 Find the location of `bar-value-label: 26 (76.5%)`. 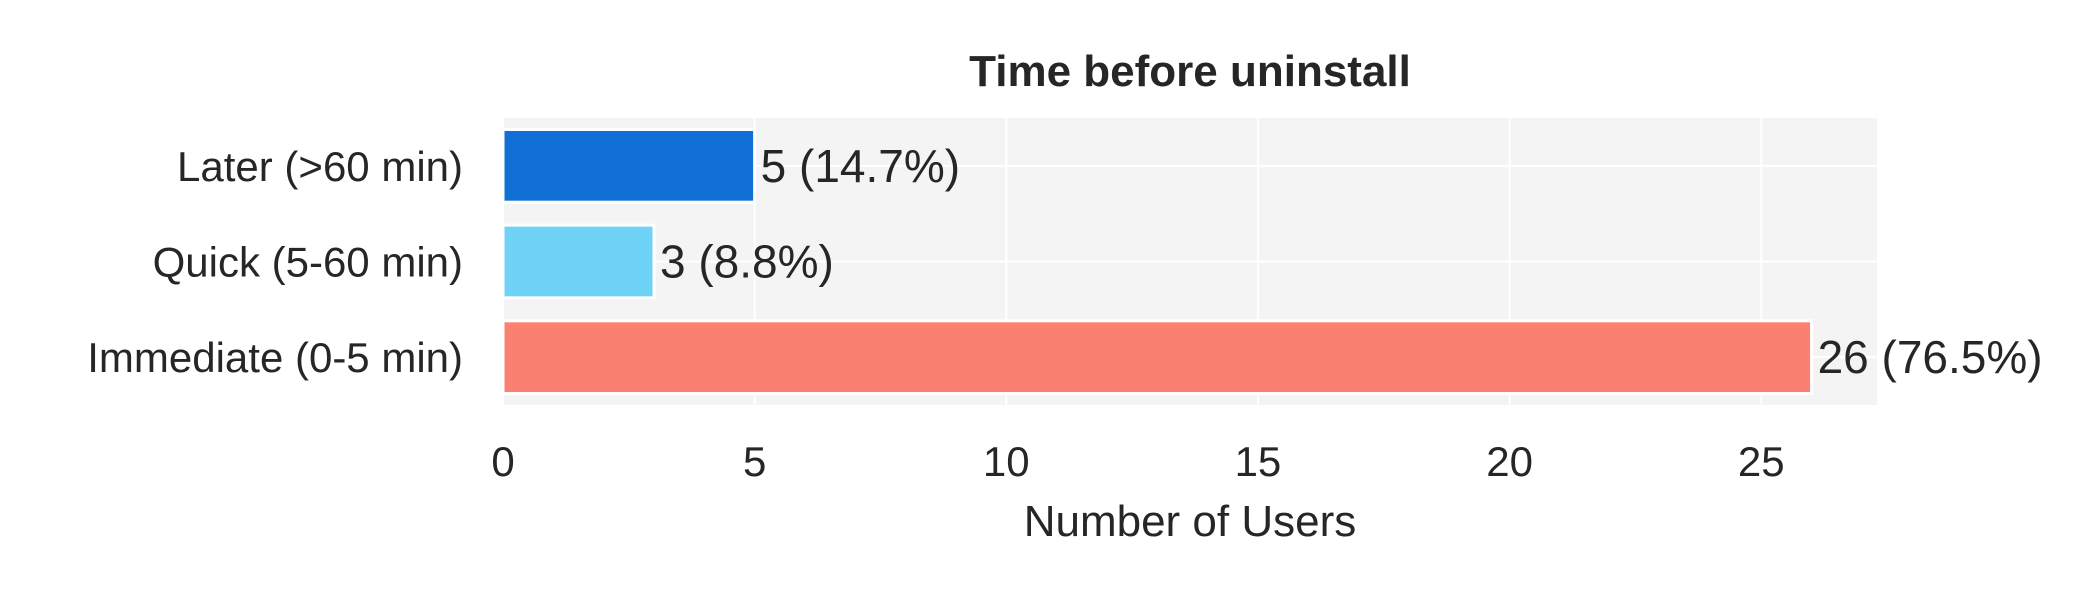

bar-value-label: 26 (76.5%) is located at coordinates (1930, 357).